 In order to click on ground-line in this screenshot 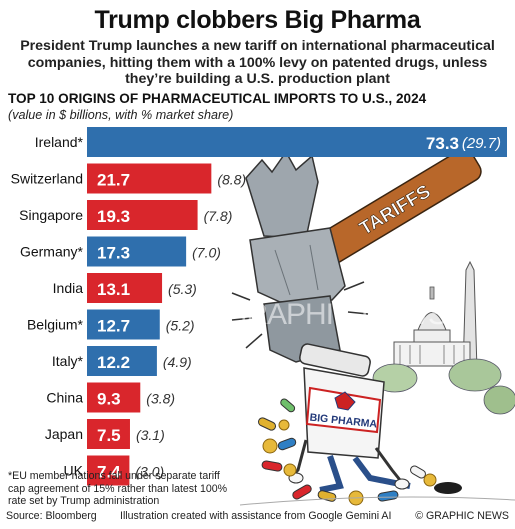, I will do `click(377, 501)`.